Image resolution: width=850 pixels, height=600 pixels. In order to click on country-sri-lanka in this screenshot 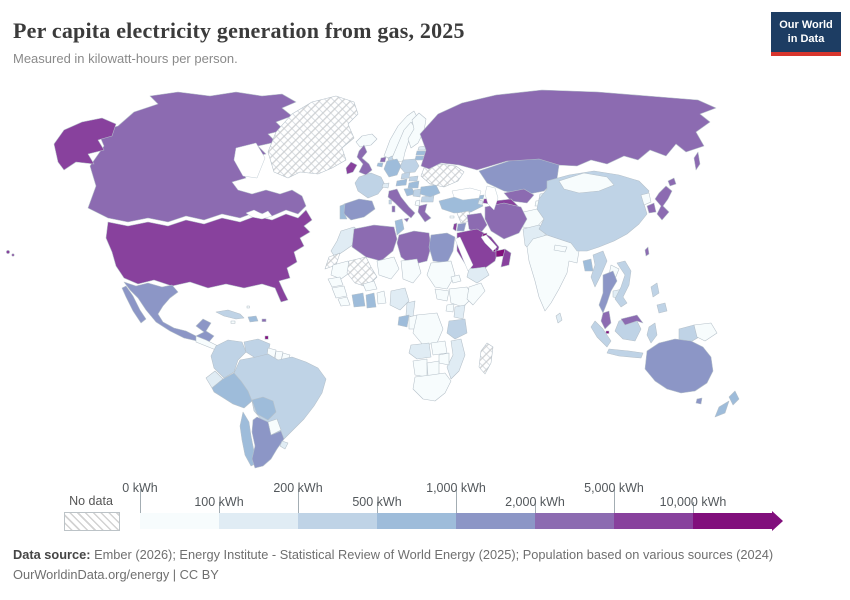, I will do `click(559, 318)`.